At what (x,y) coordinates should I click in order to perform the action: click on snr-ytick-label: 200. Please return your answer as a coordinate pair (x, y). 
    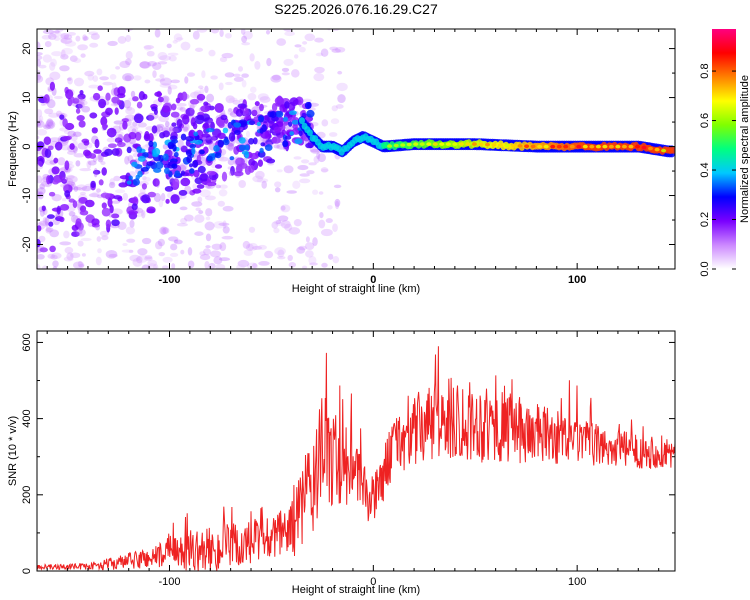
    Looking at the image, I should click on (27, 495).